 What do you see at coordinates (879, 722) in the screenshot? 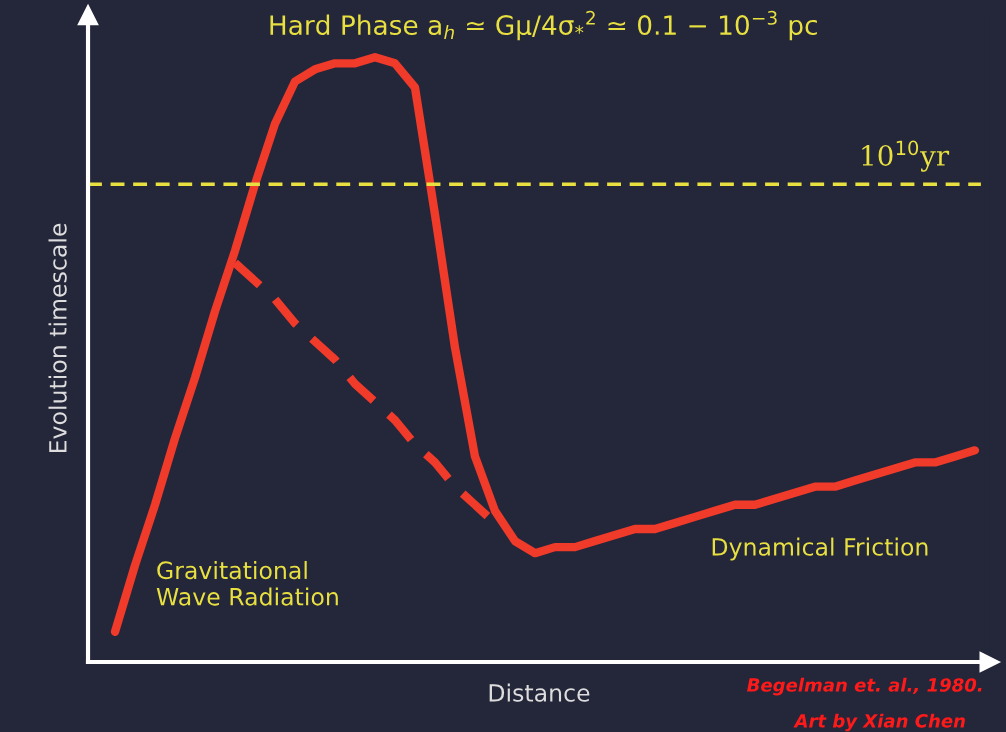
I see `text: Art by Xian Chen` at bounding box center [879, 722].